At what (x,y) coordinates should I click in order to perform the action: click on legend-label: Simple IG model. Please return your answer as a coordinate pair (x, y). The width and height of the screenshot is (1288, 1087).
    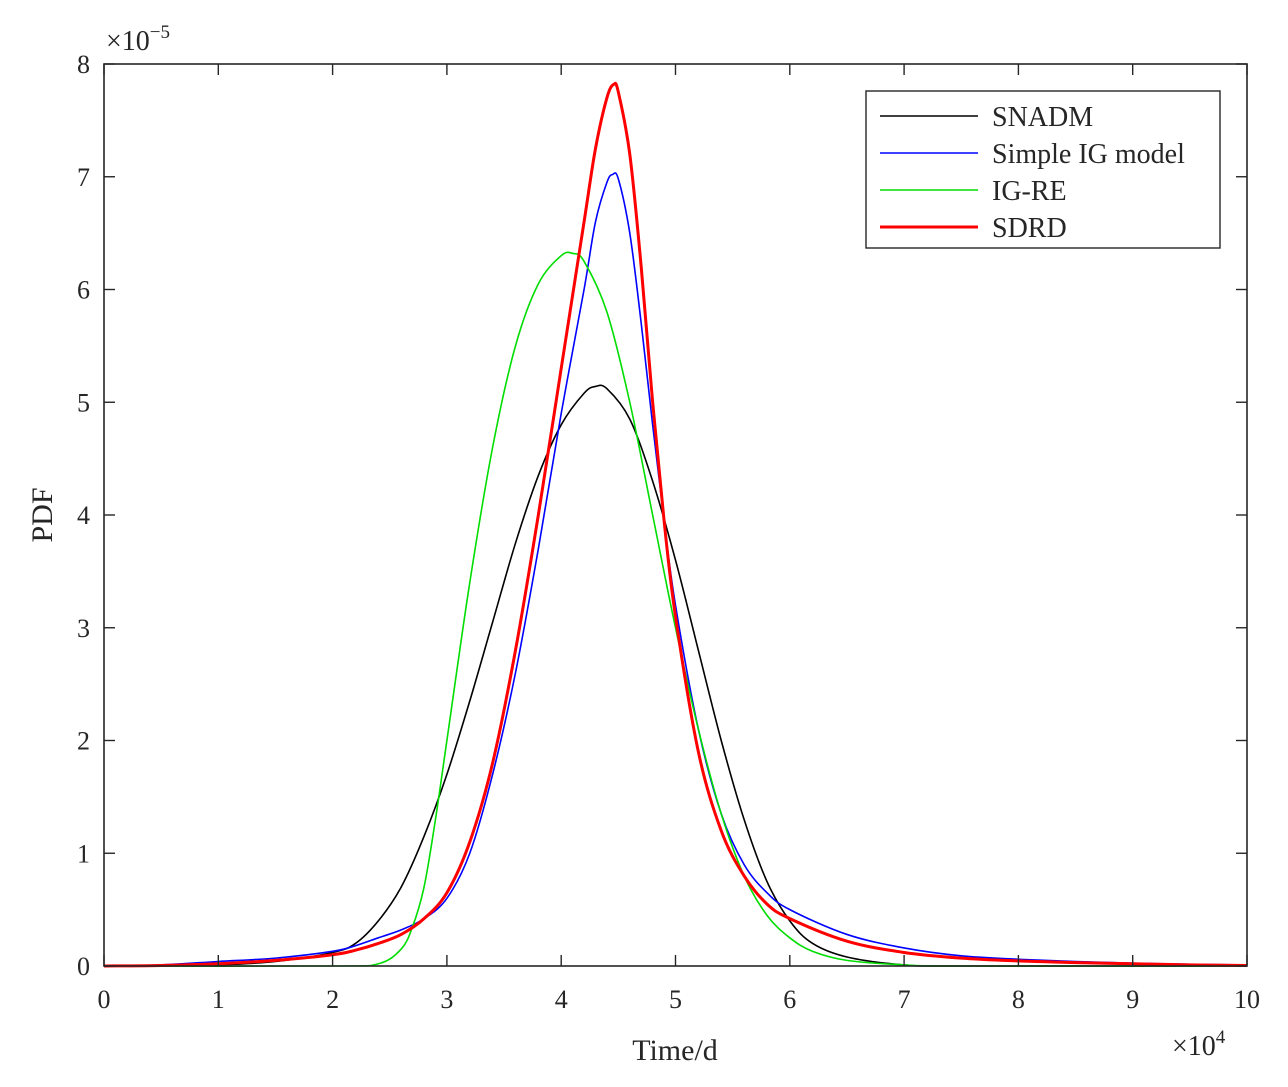
    Looking at the image, I should click on (1088, 154).